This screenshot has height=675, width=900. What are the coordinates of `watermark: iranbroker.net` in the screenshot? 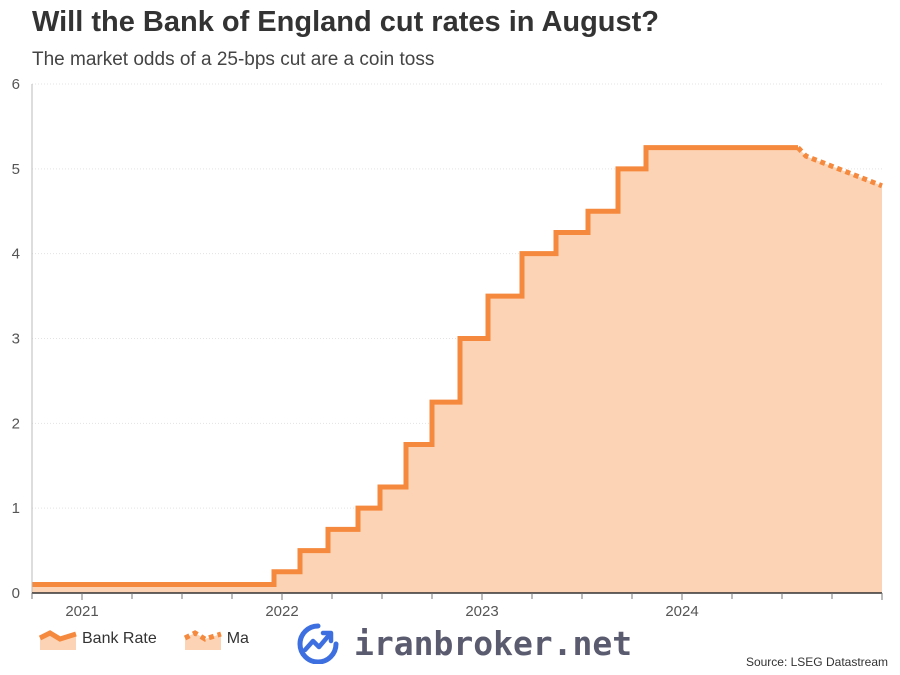 It's located at (464, 643).